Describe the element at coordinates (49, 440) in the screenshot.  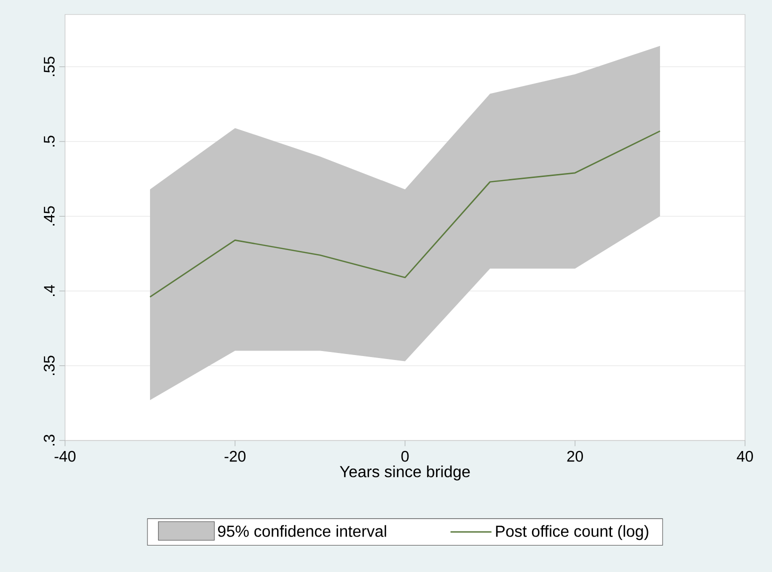
I see `y-tick-label: .3` at that location.